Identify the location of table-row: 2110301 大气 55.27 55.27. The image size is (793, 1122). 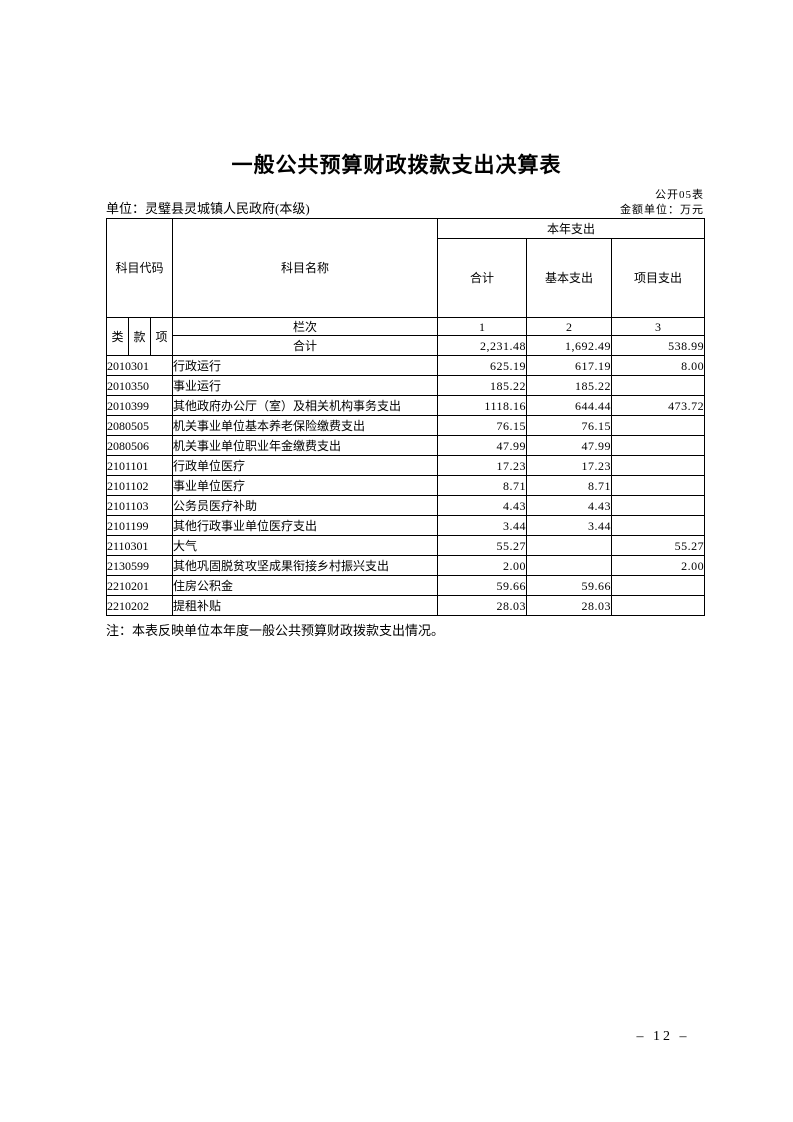
(405, 545).